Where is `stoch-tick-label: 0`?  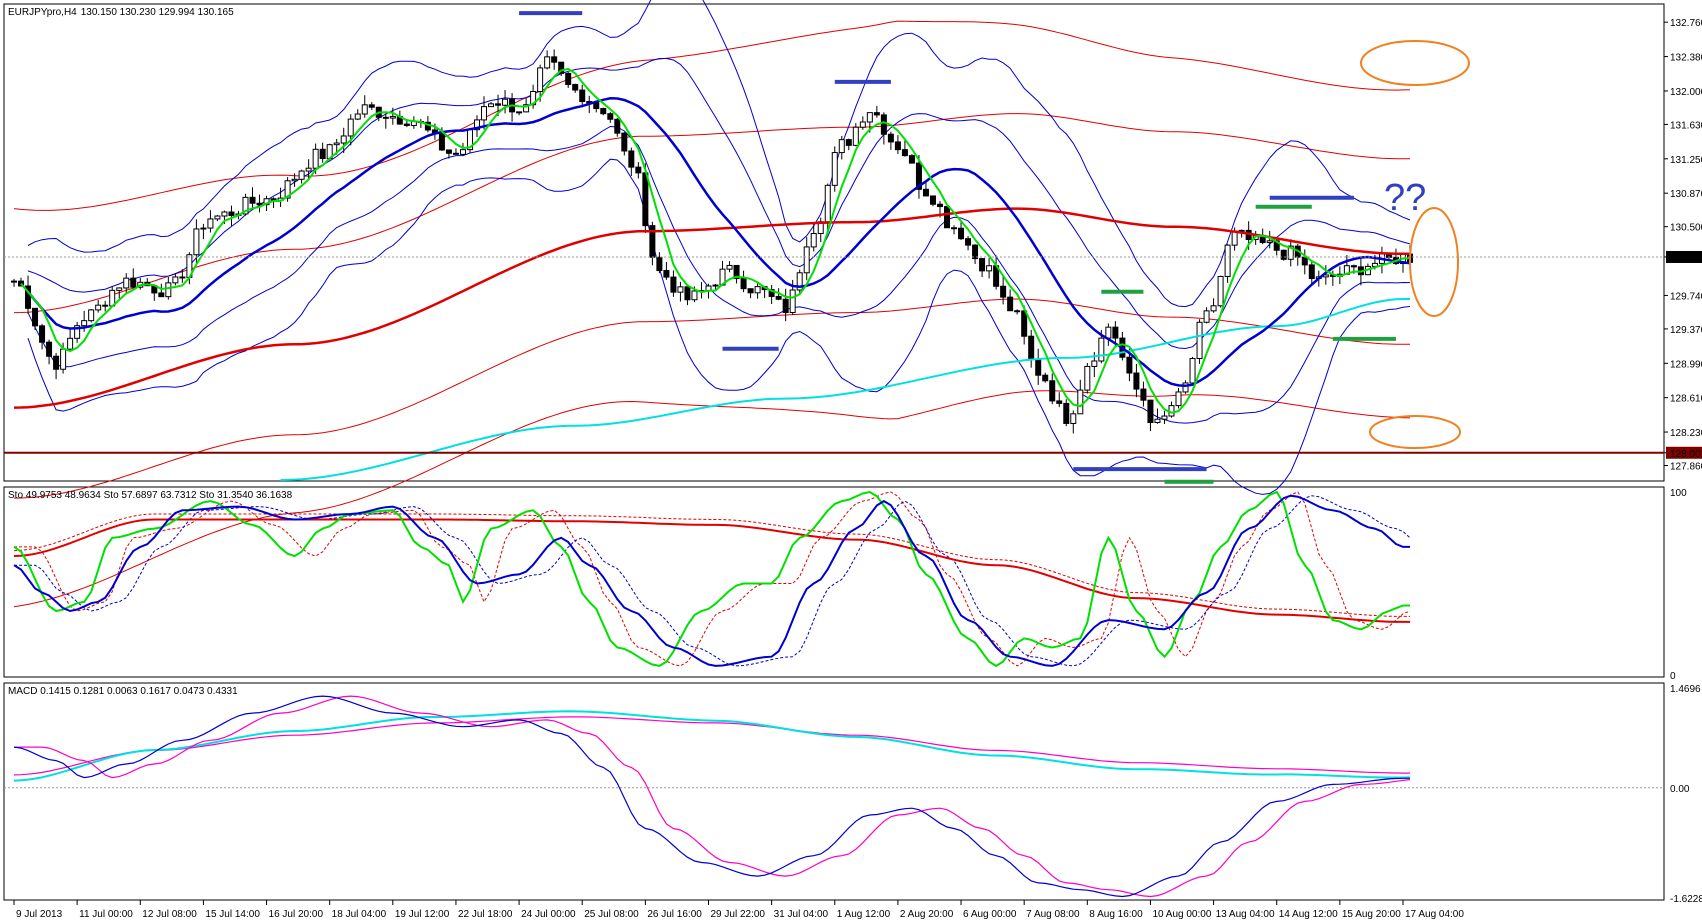
stoch-tick-label: 0 is located at coordinates (1673, 676).